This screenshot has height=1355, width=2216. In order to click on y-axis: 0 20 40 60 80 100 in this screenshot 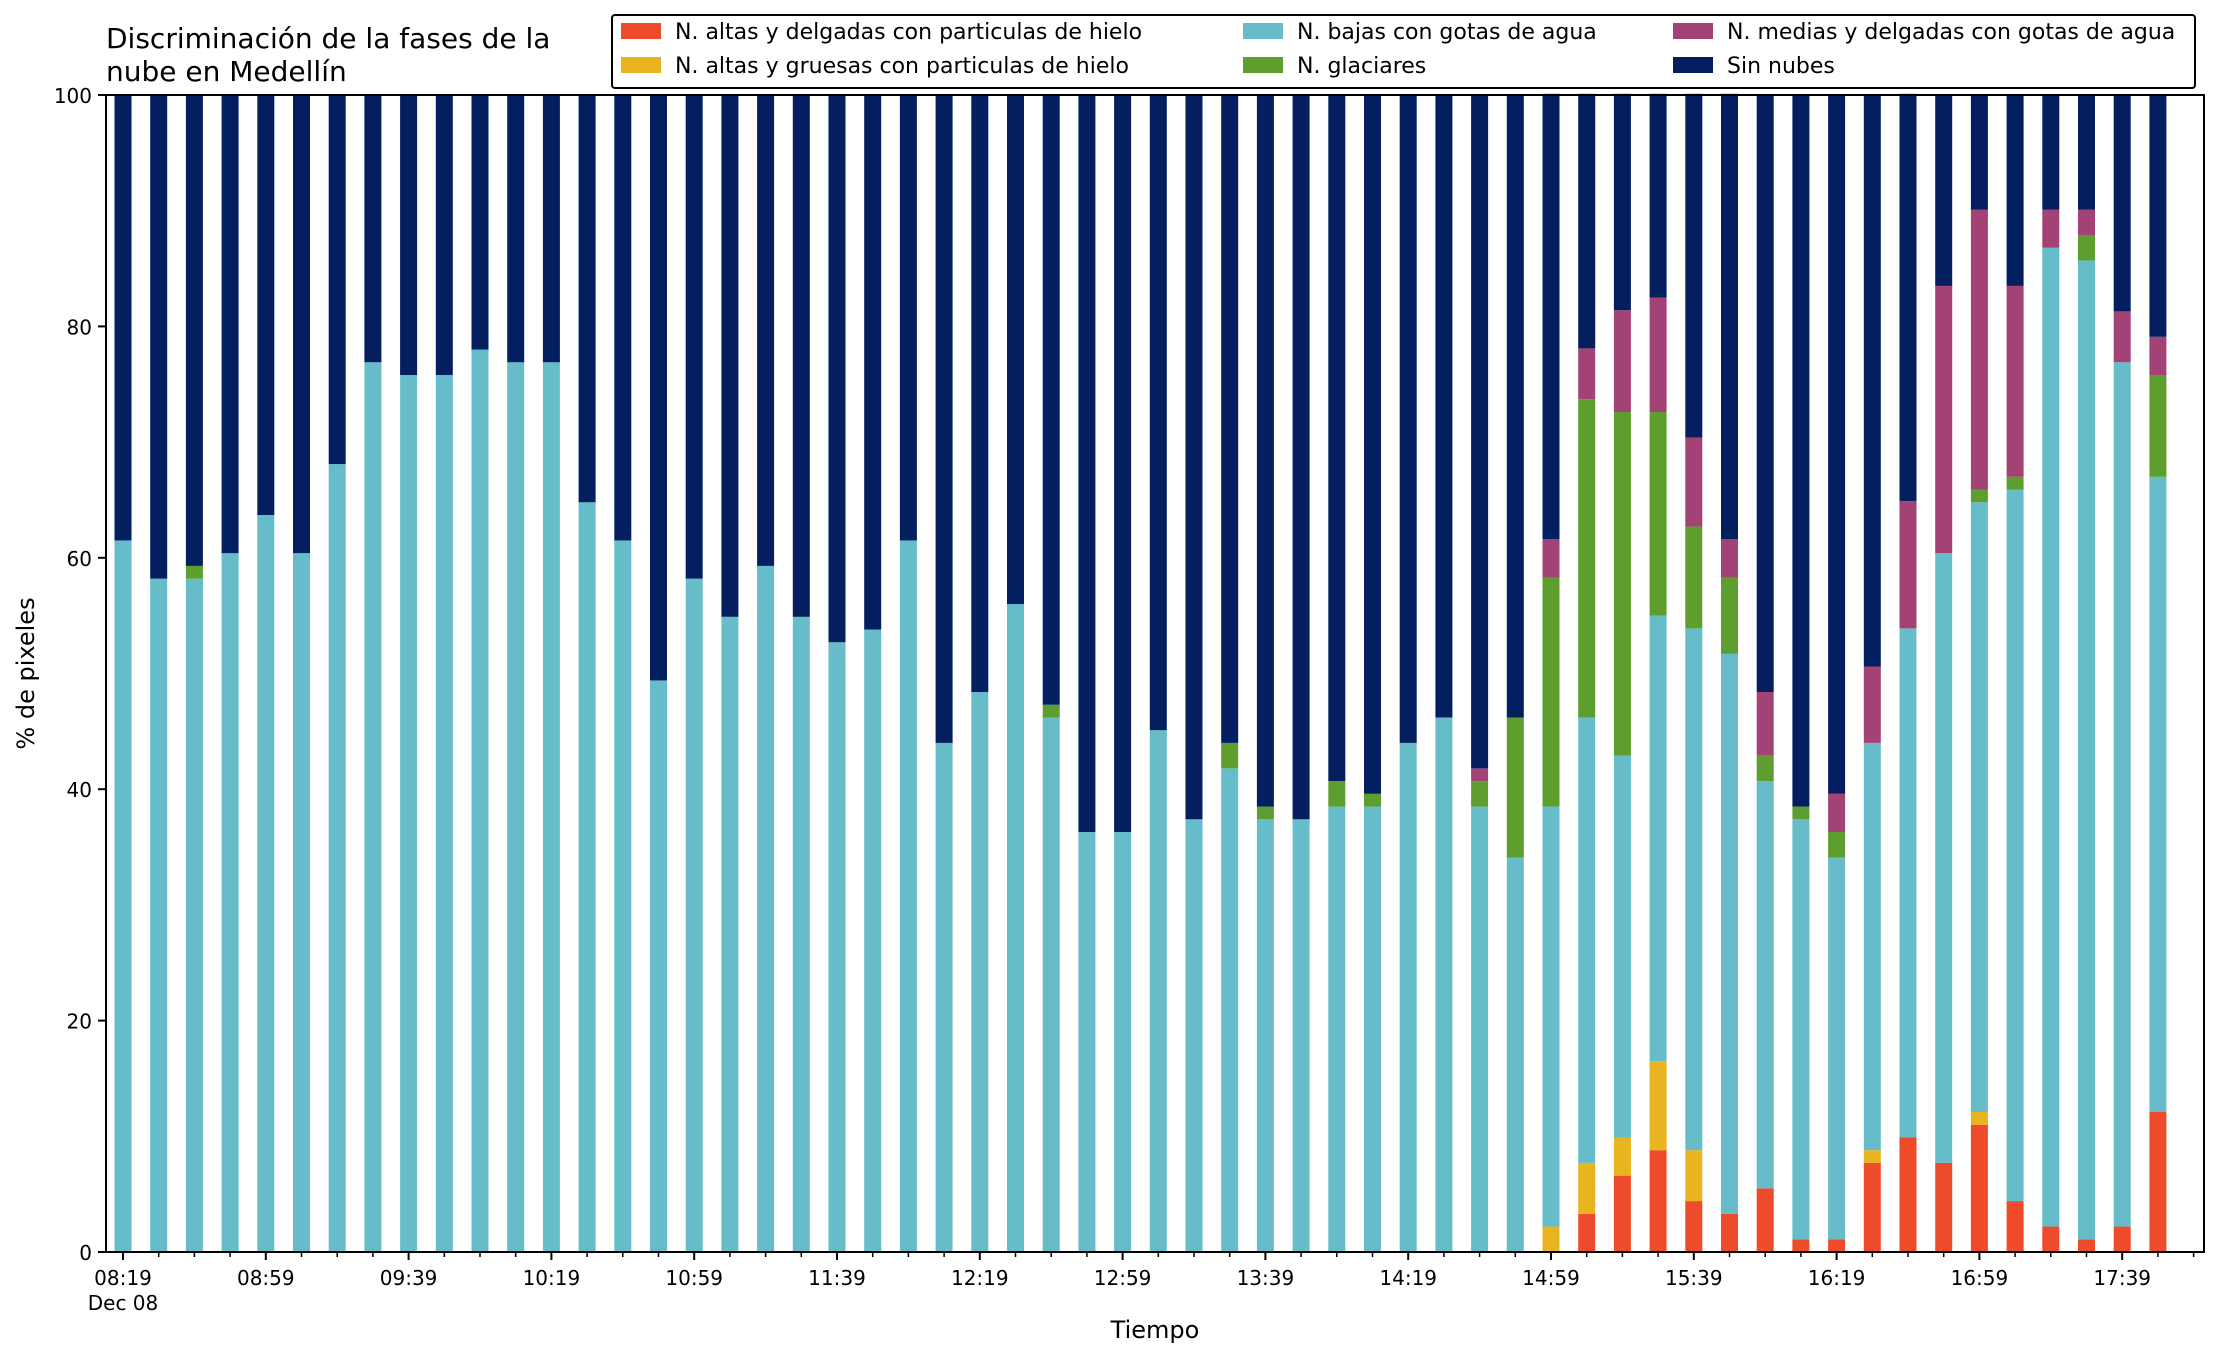, I will do `click(80, 674)`.